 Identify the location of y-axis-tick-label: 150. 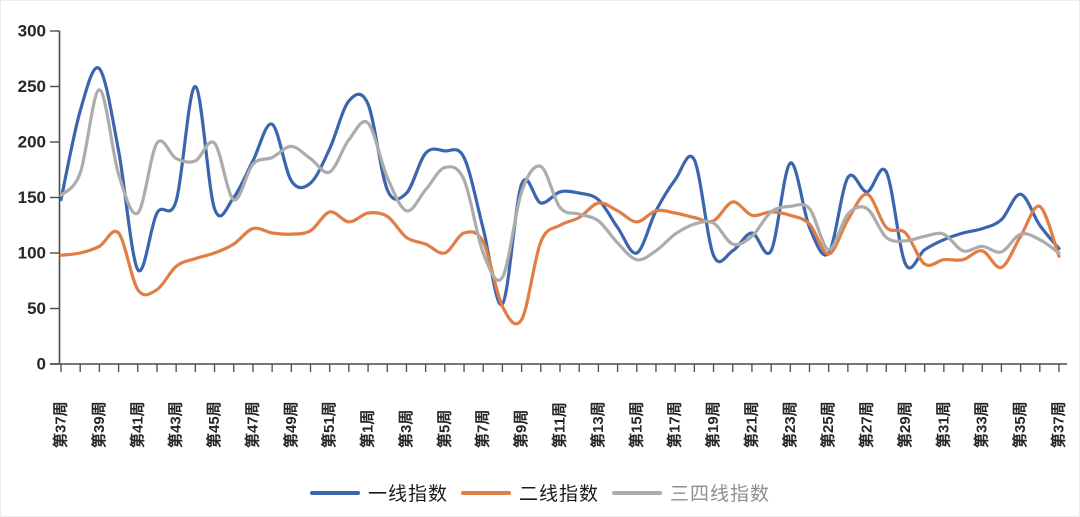
(32, 197).